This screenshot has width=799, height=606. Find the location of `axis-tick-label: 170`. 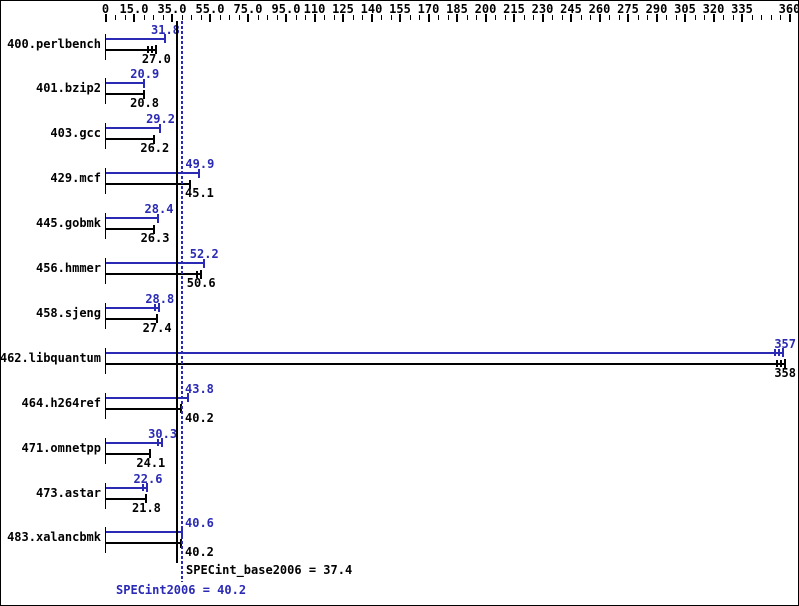

axis-tick-label: 170 is located at coordinates (428, 9).